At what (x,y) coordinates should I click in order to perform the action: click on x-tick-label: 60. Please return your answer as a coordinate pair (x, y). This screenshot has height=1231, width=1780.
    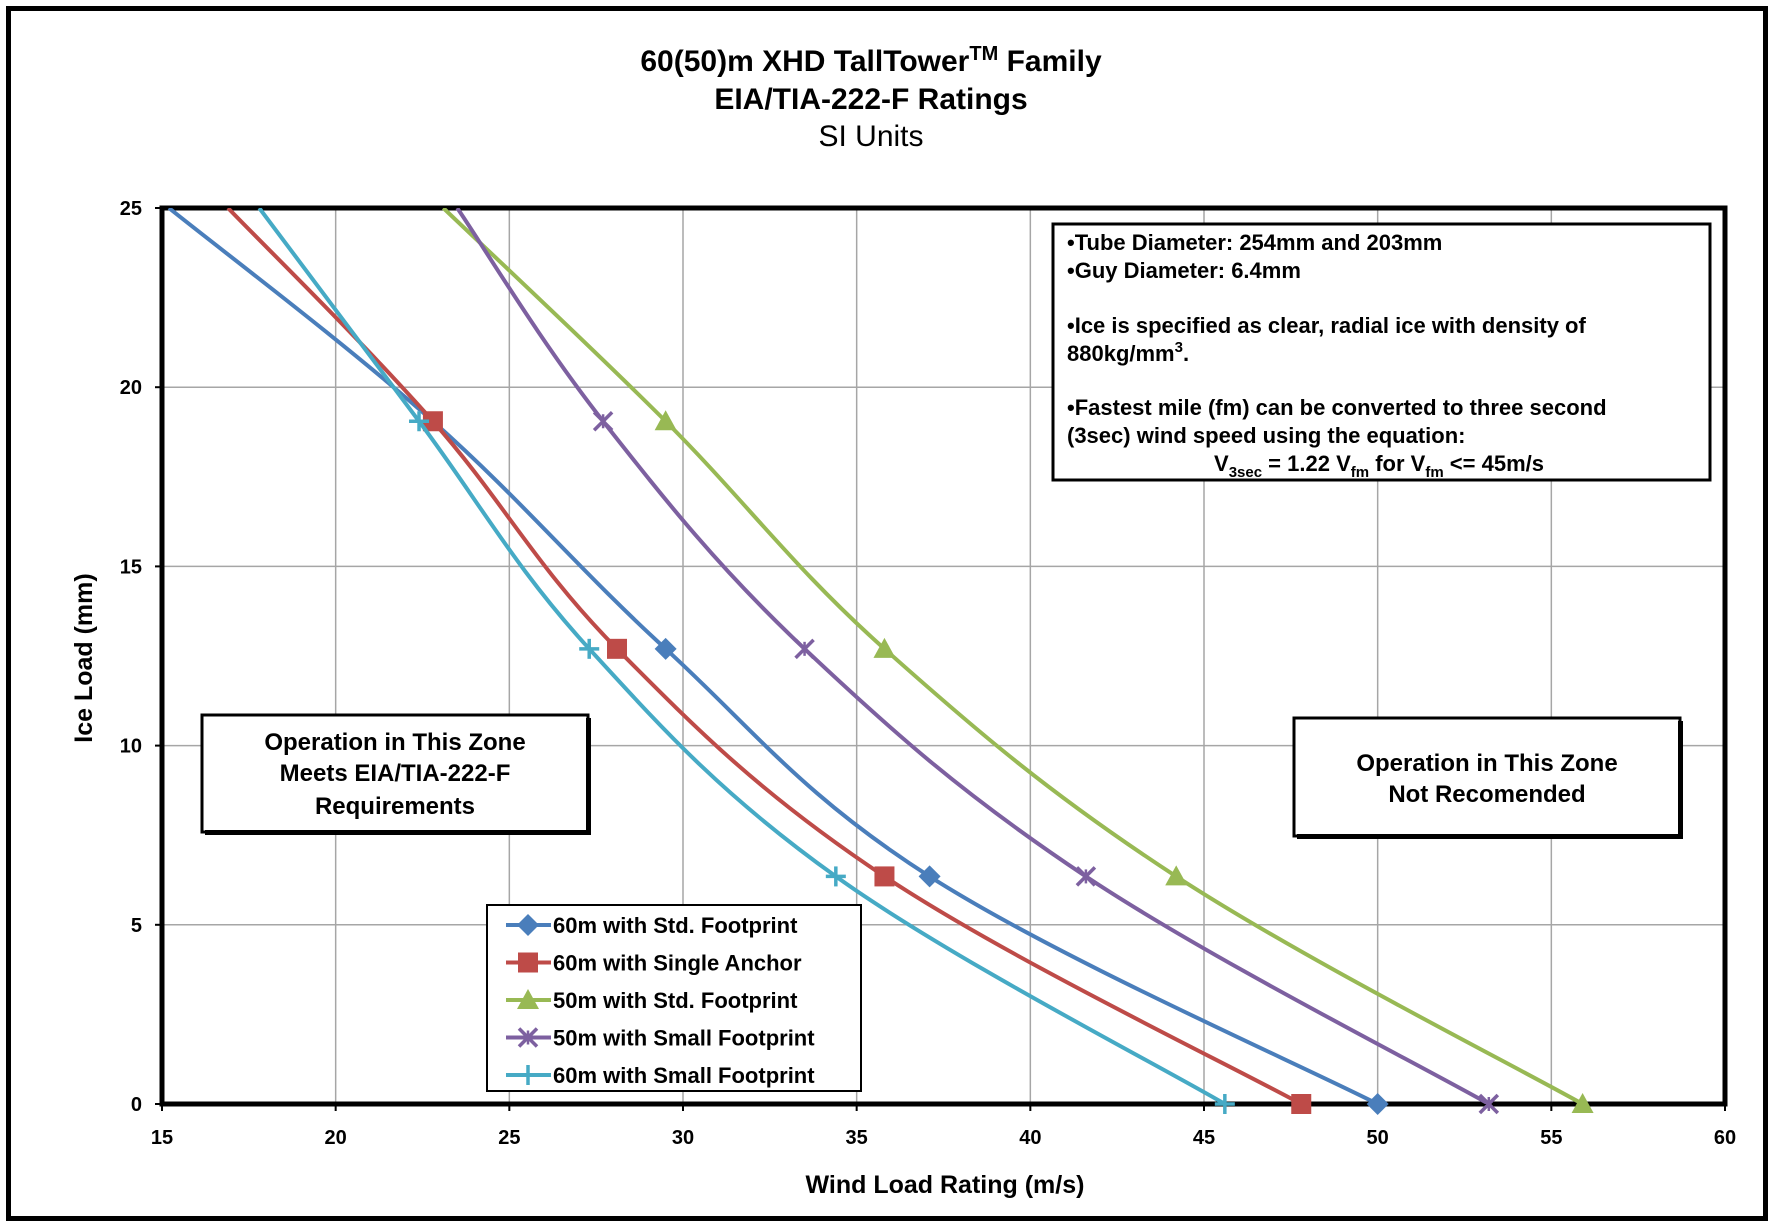
    Looking at the image, I should click on (1725, 1138).